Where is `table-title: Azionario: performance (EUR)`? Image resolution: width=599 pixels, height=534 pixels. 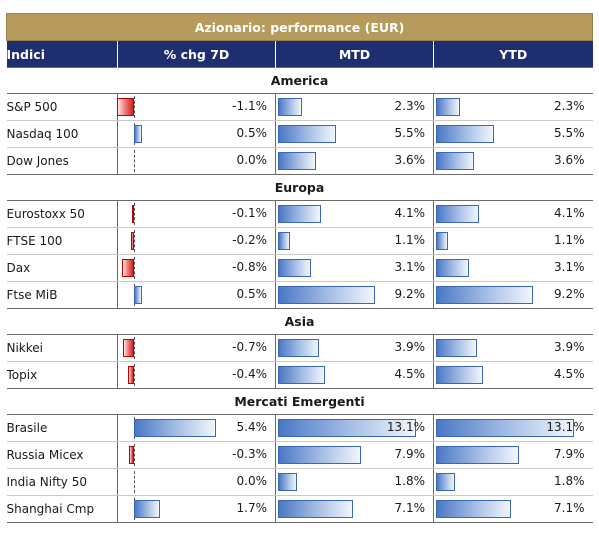
table-title: Azionario: performance (EUR) is located at coordinates (299, 27).